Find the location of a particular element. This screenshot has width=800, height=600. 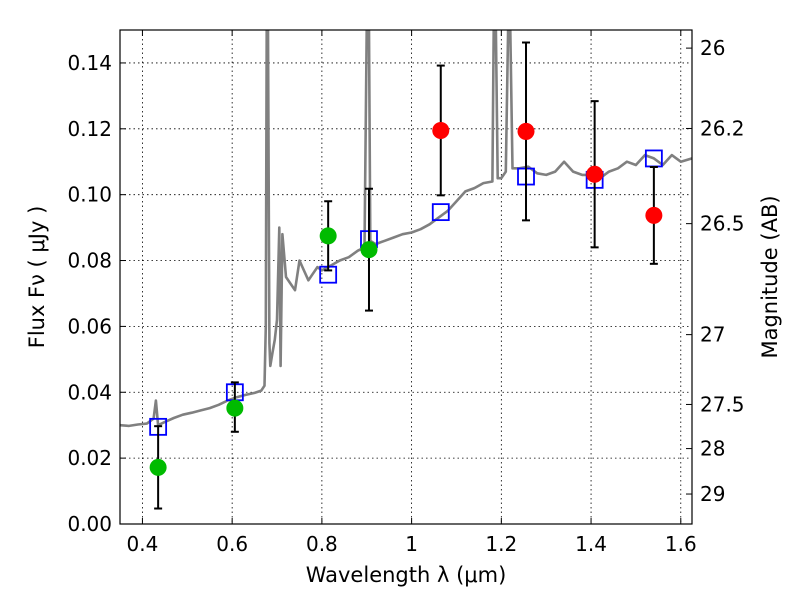

mag-tick-label: 27 is located at coordinates (712, 335).